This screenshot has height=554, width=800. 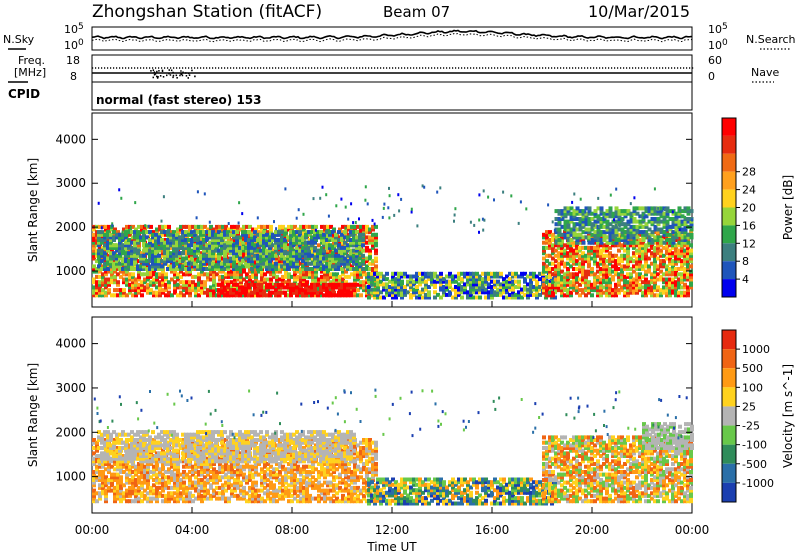 What do you see at coordinates (73, 60) in the screenshot?
I see `freq-tick-high: 18` at bounding box center [73, 60].